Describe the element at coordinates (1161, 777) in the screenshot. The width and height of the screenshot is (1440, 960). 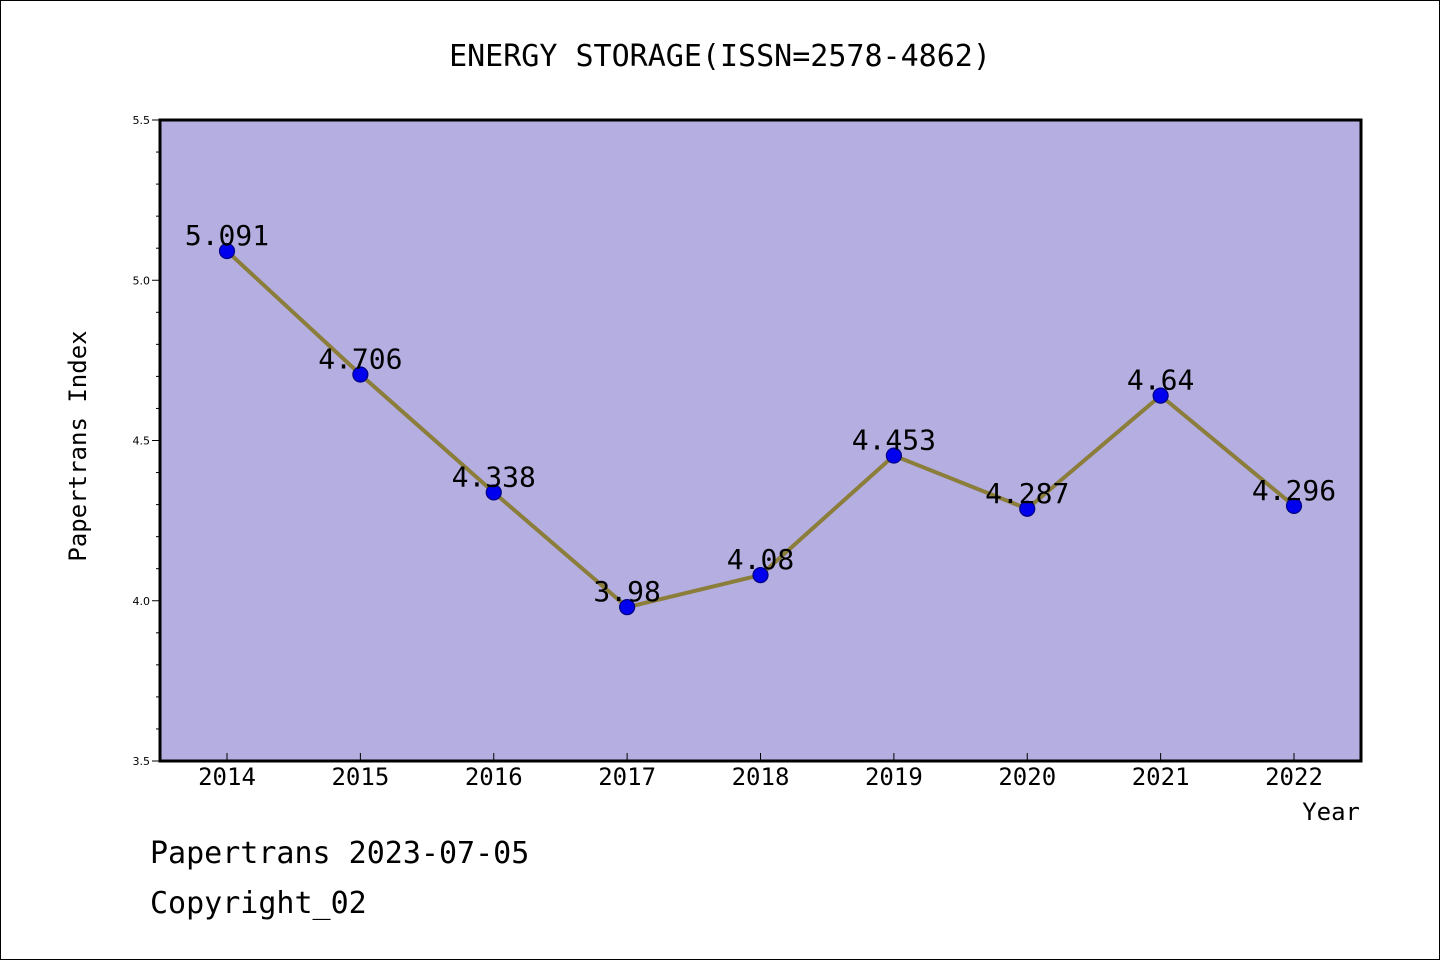
I see `x-tick-label: 2021` at that location.